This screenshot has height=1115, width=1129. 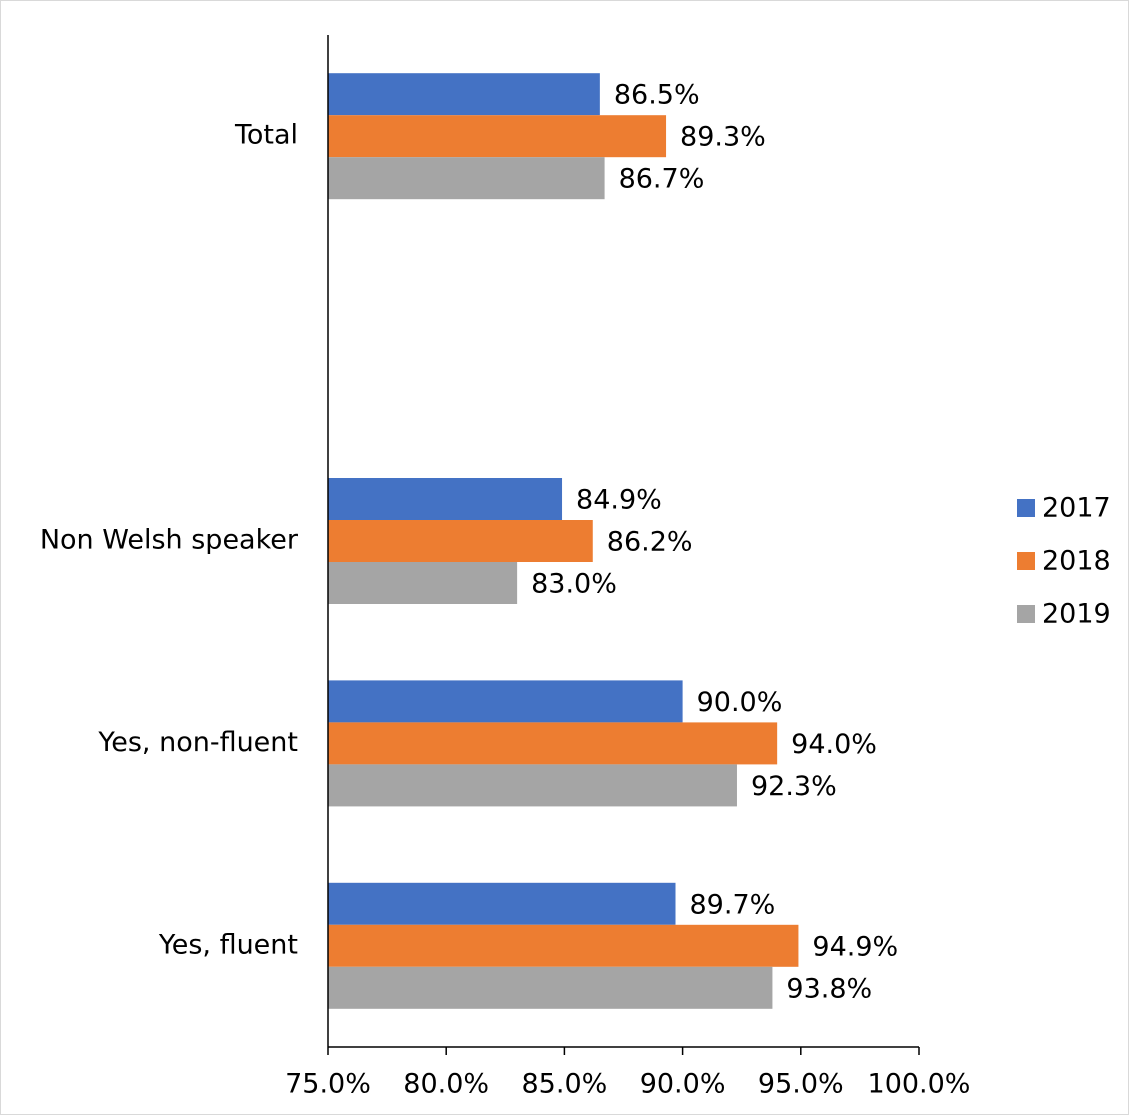 What do you see at coordinates (328, 1084) in the screenshot?
I see `x-tick-label: 75.0%` at bounding box center [328, 1084].